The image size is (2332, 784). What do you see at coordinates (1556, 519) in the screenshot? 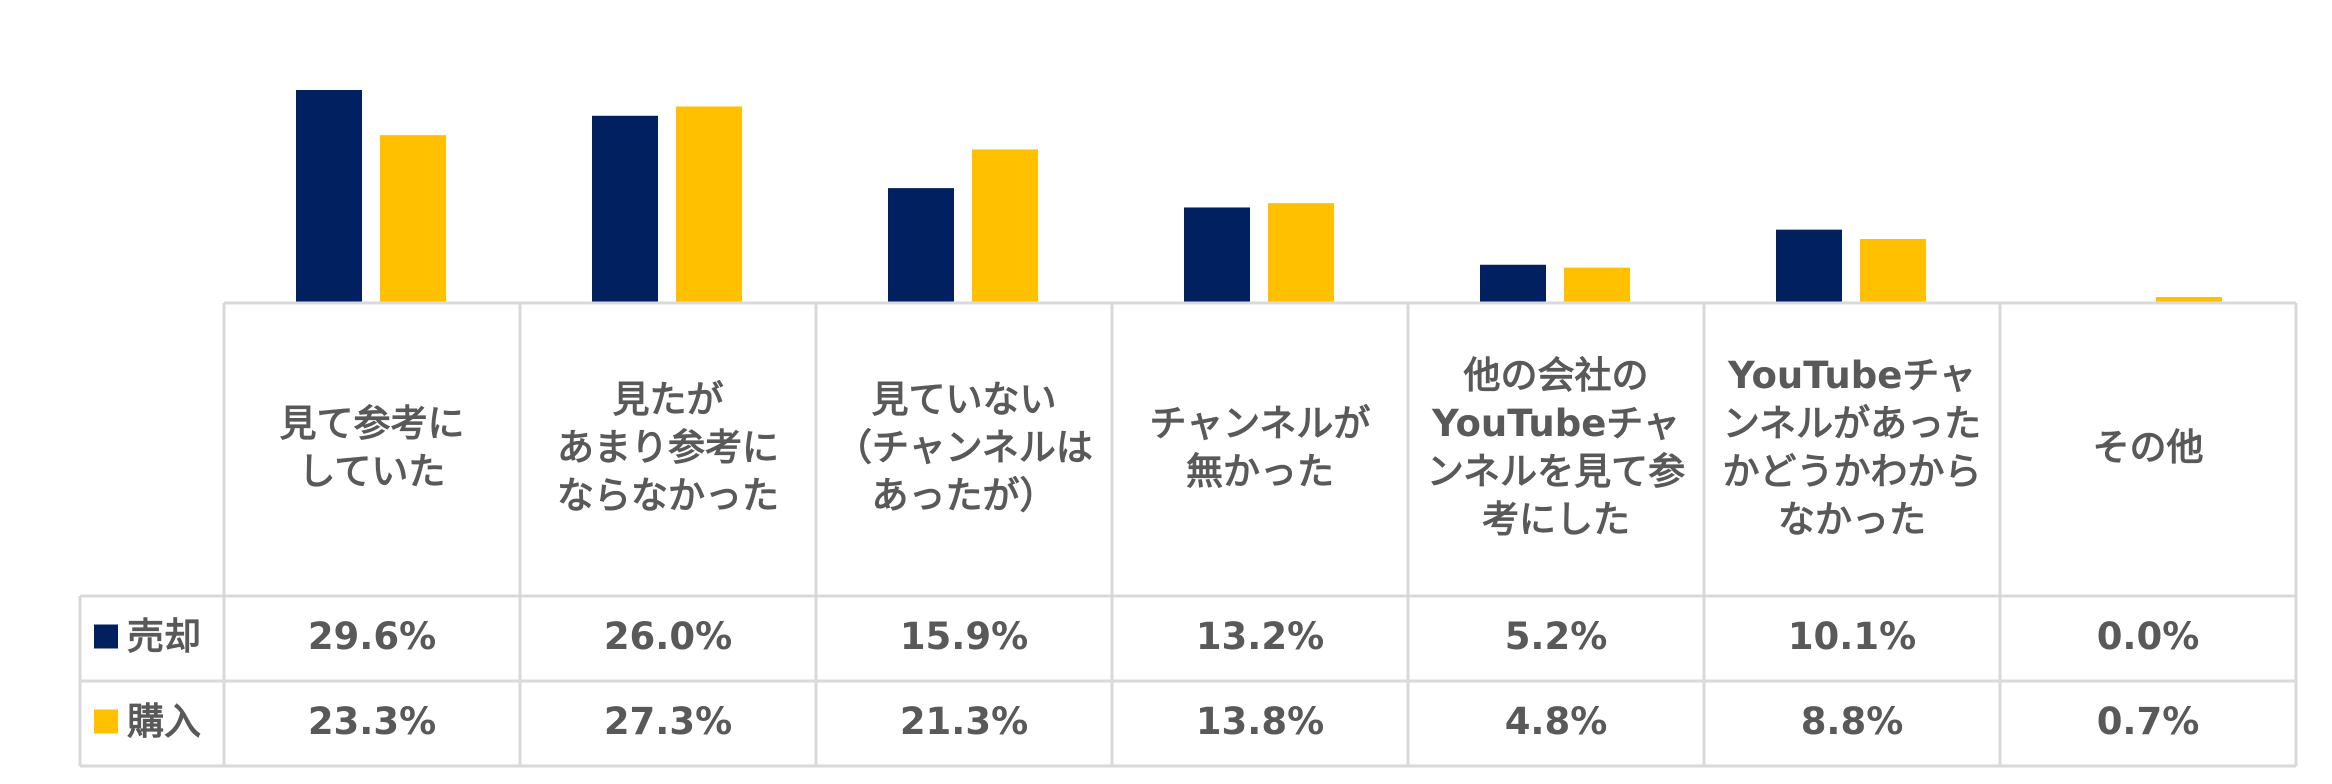
I see `category-label-line: 考にした` at bounding box center [1556, 519].